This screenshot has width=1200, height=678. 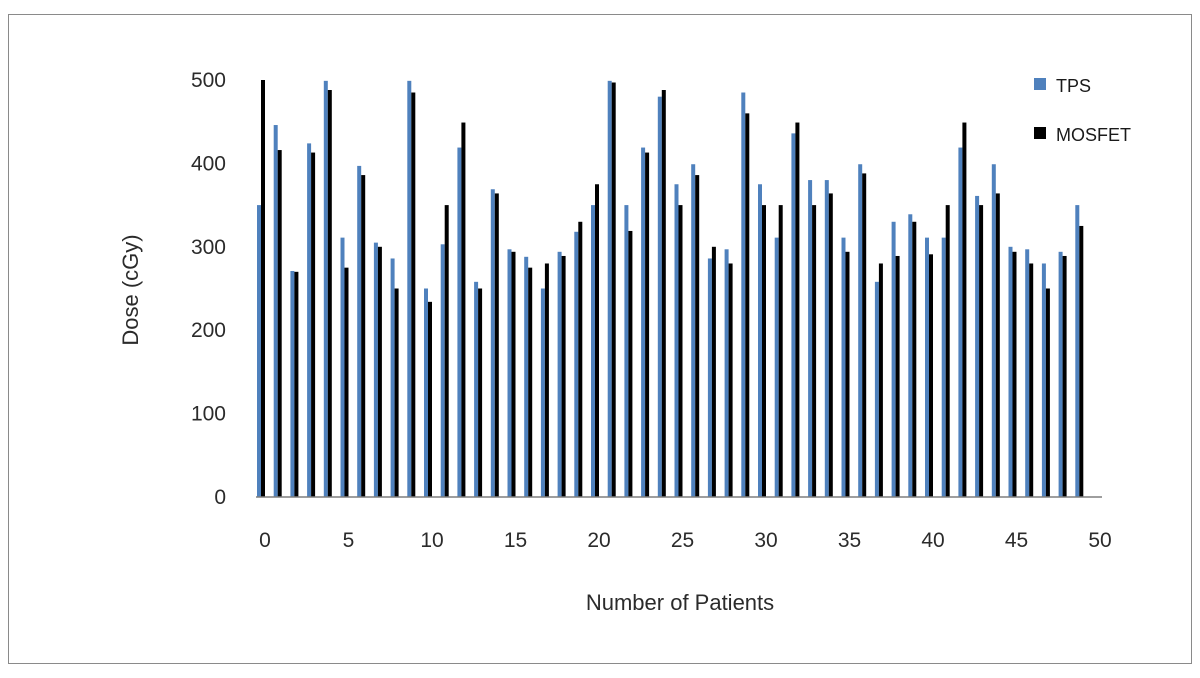 I want to click on x-axis-title: Number of Patients, so click(x=680, y=602).